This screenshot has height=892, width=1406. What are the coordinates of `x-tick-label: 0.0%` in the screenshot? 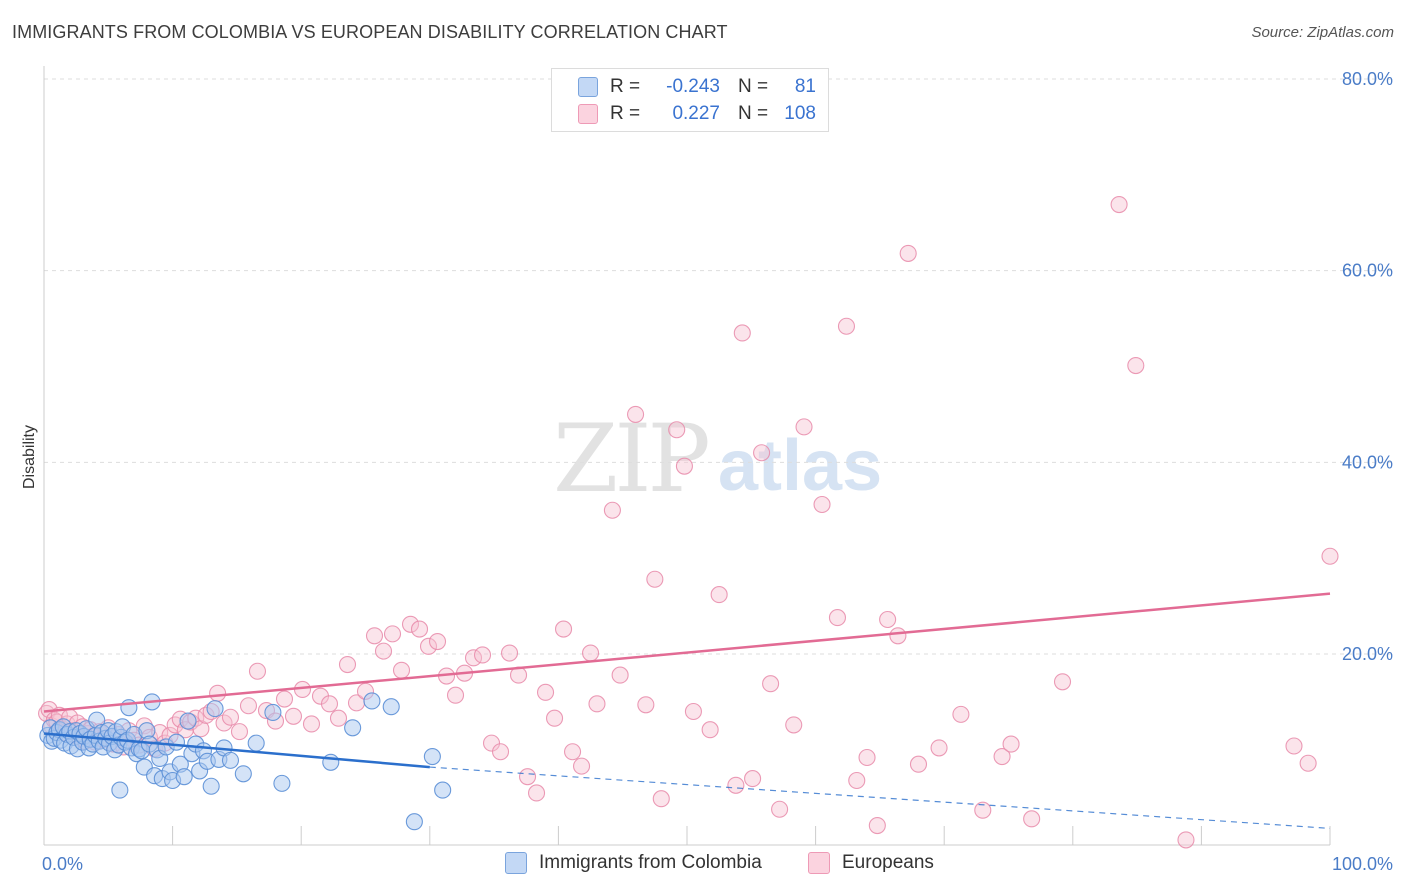 It's located at (62, 864).